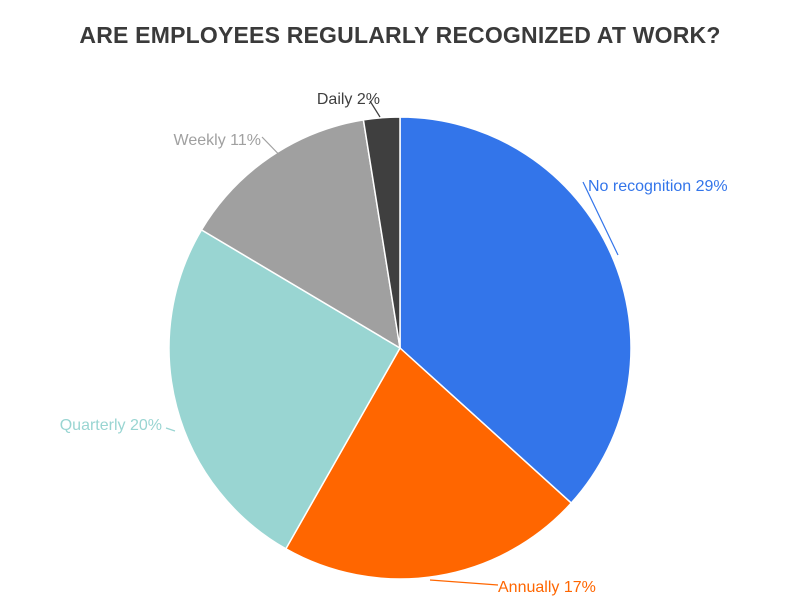  Describe the element at coordinates (348, 99) in the screenshot. I see `slice-label: Daily 2%` at that location.